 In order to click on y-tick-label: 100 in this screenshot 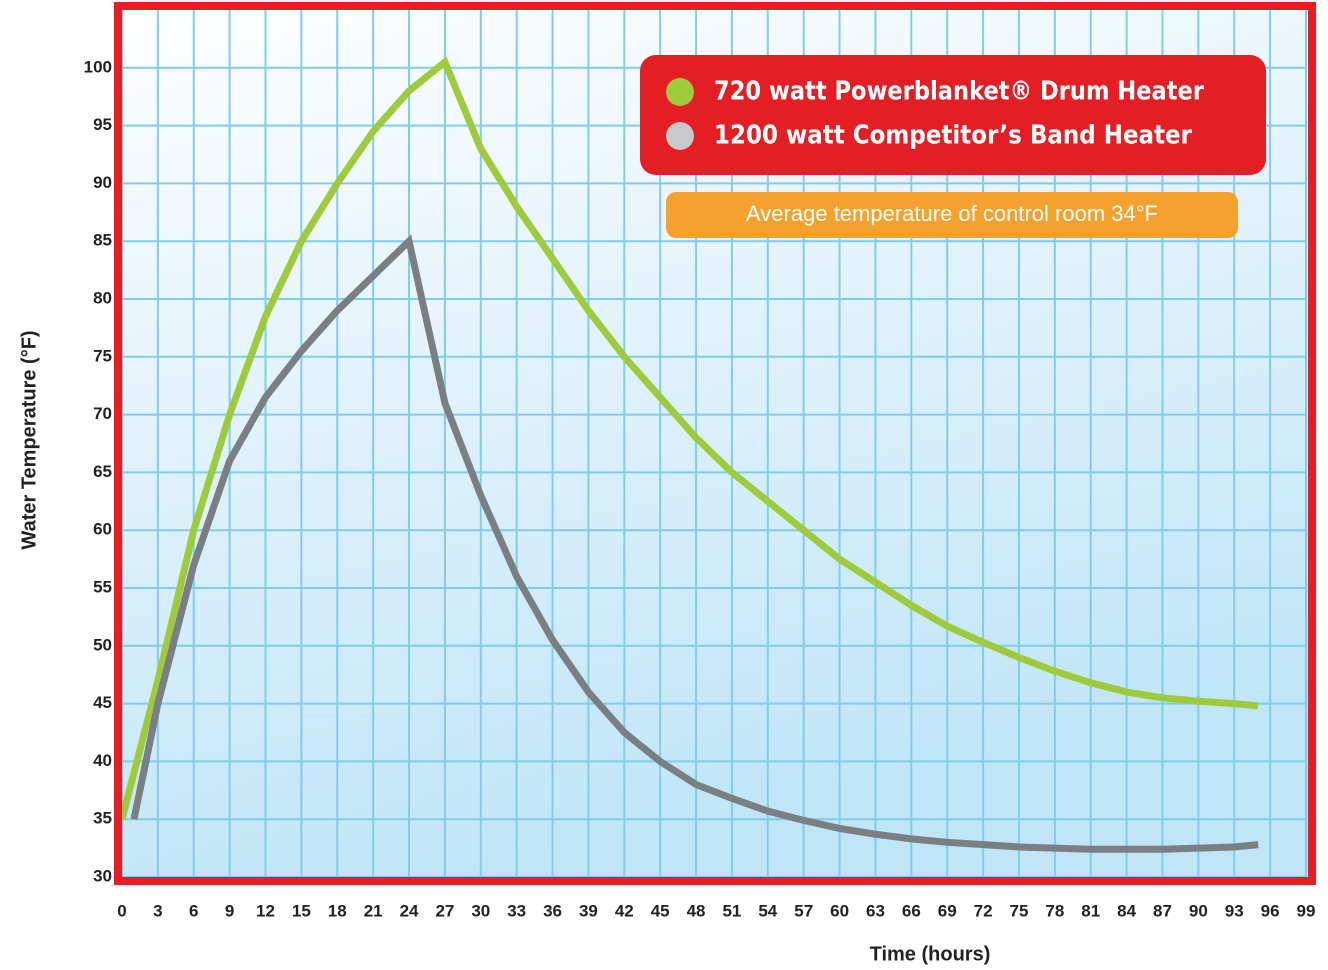, I will do `click(98, 66)`.